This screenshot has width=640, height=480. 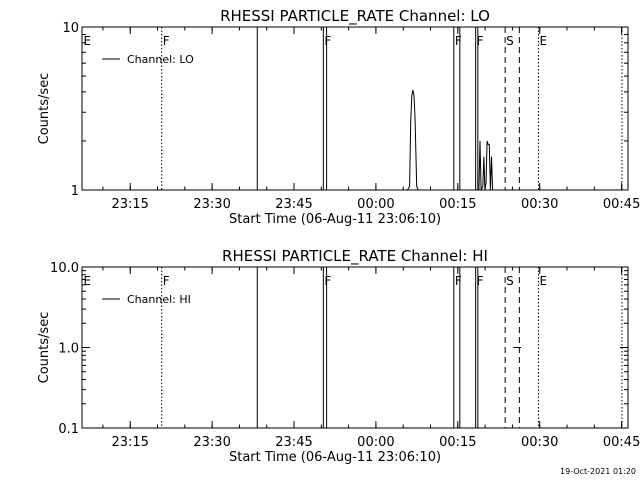 I want to click on chart-title: RHESSI PARTICLE_RATE Channel: HI, so click(x=355, y=256).